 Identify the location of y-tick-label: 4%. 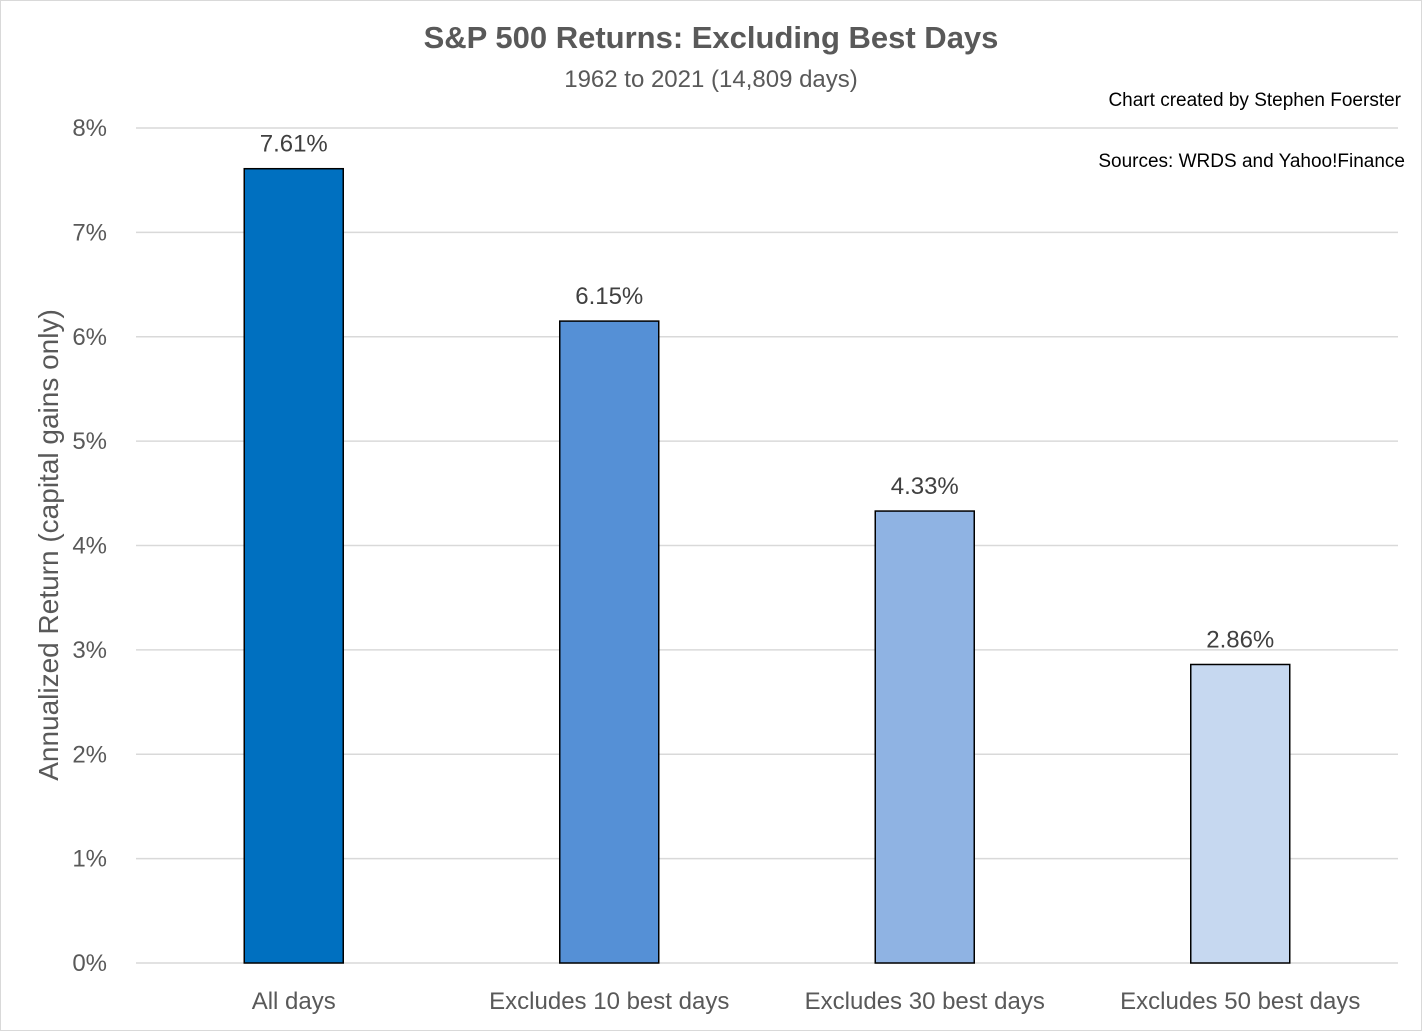
(89, 546).